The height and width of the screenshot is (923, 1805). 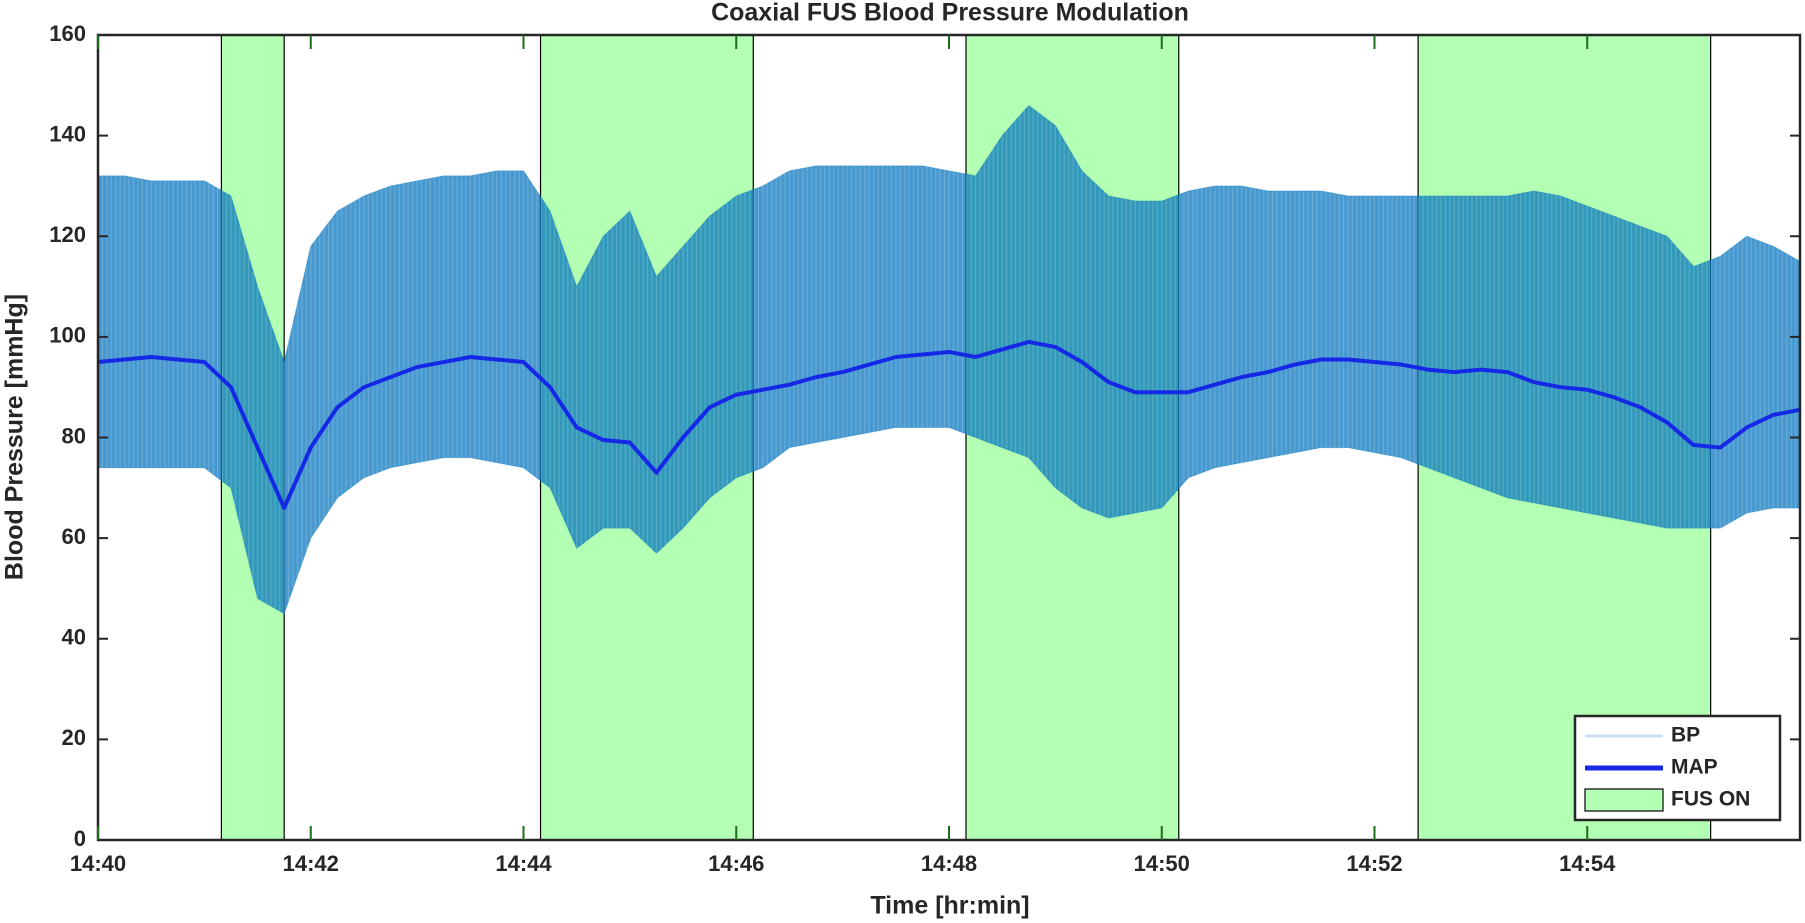 What do you see at coordinates (1694, 767) in the screenshot?
I see `legend-label: MAP` at bounding box center [1694, 767].